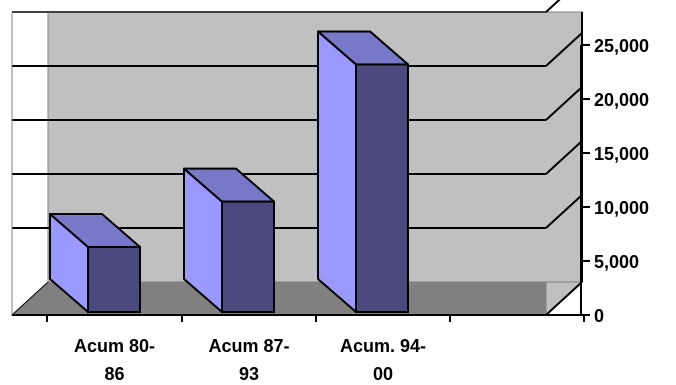  What do you see at coordinates (597, 169) in the screenshot?
I see `y-axis: 0 5,000 10,000 15,000 20,000 25,000` at bounding box center [597, 169].